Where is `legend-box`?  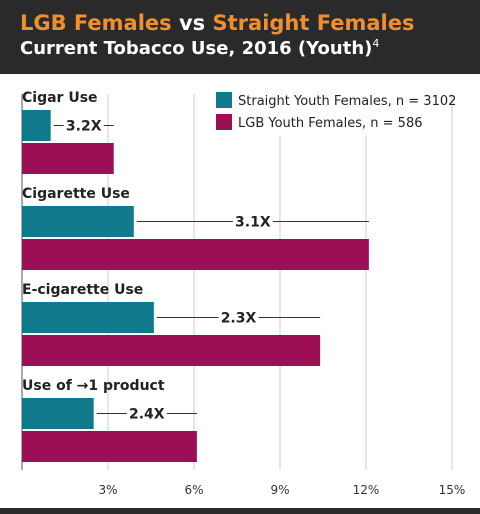
legend-box is located at coordinates (322, 114).